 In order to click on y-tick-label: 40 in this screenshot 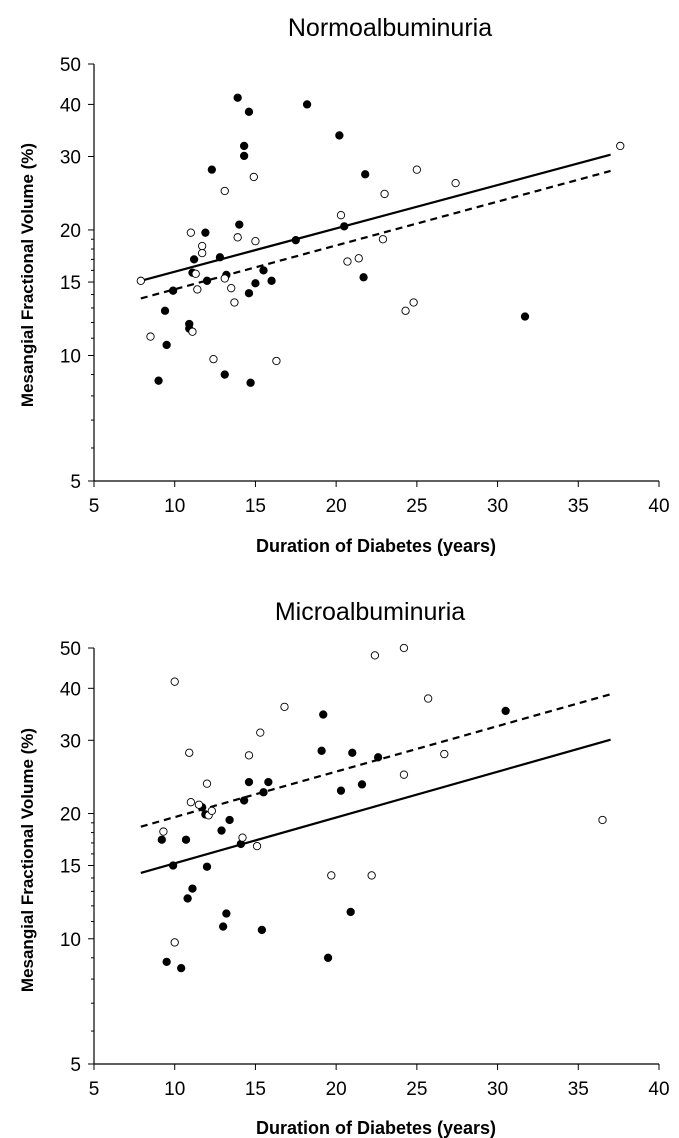, I will do `click(70, 689)`.